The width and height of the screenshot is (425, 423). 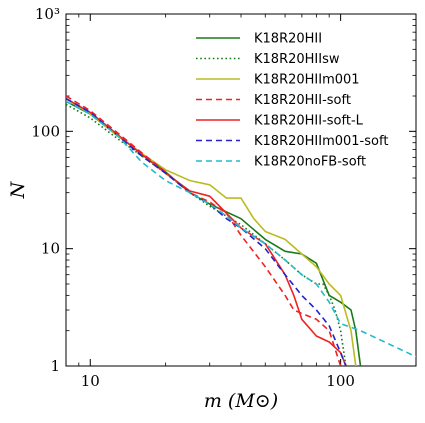 What do you see at coordinates (340, 381) in the screenshot?
I see `x-tick-label: 100` at bounding box center [340, 381].